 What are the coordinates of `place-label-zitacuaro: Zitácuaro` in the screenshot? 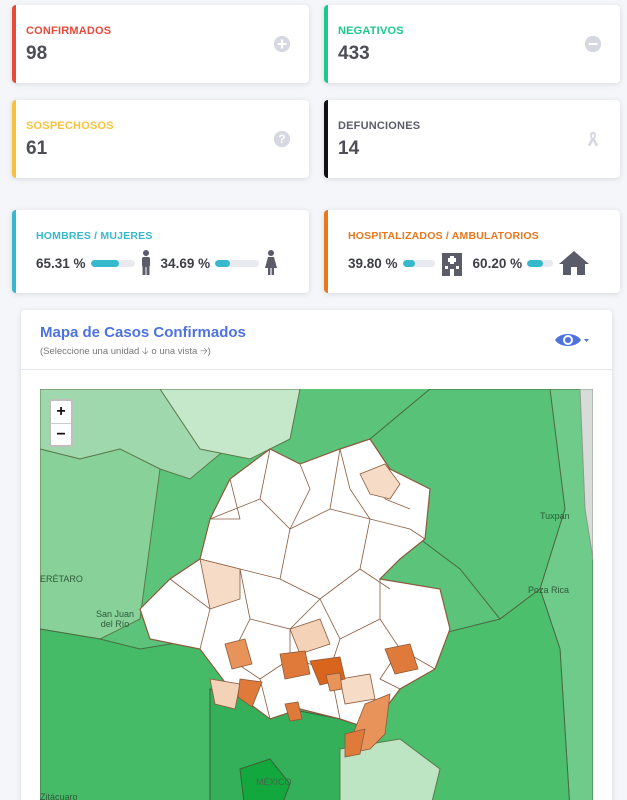 It's located at (59, 796).